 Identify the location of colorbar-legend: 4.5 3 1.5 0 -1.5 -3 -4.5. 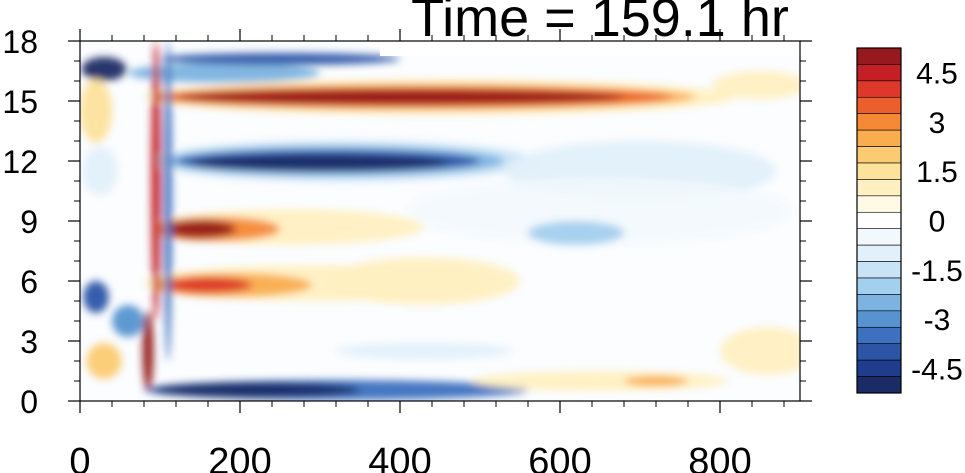
(909, 220).